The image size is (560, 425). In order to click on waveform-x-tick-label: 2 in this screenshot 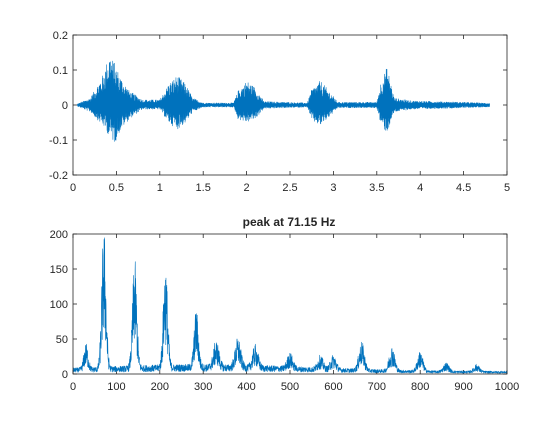, I will do `click(247, 188)`.